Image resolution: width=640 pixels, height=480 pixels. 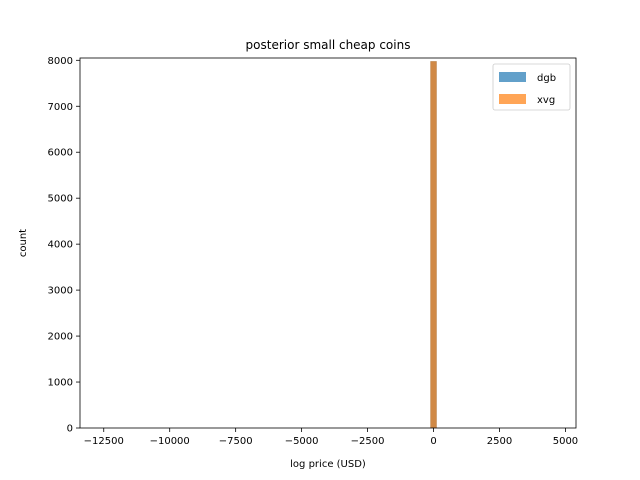 I want to click on legend-swatch-xvg, so click(x=512, y=99).